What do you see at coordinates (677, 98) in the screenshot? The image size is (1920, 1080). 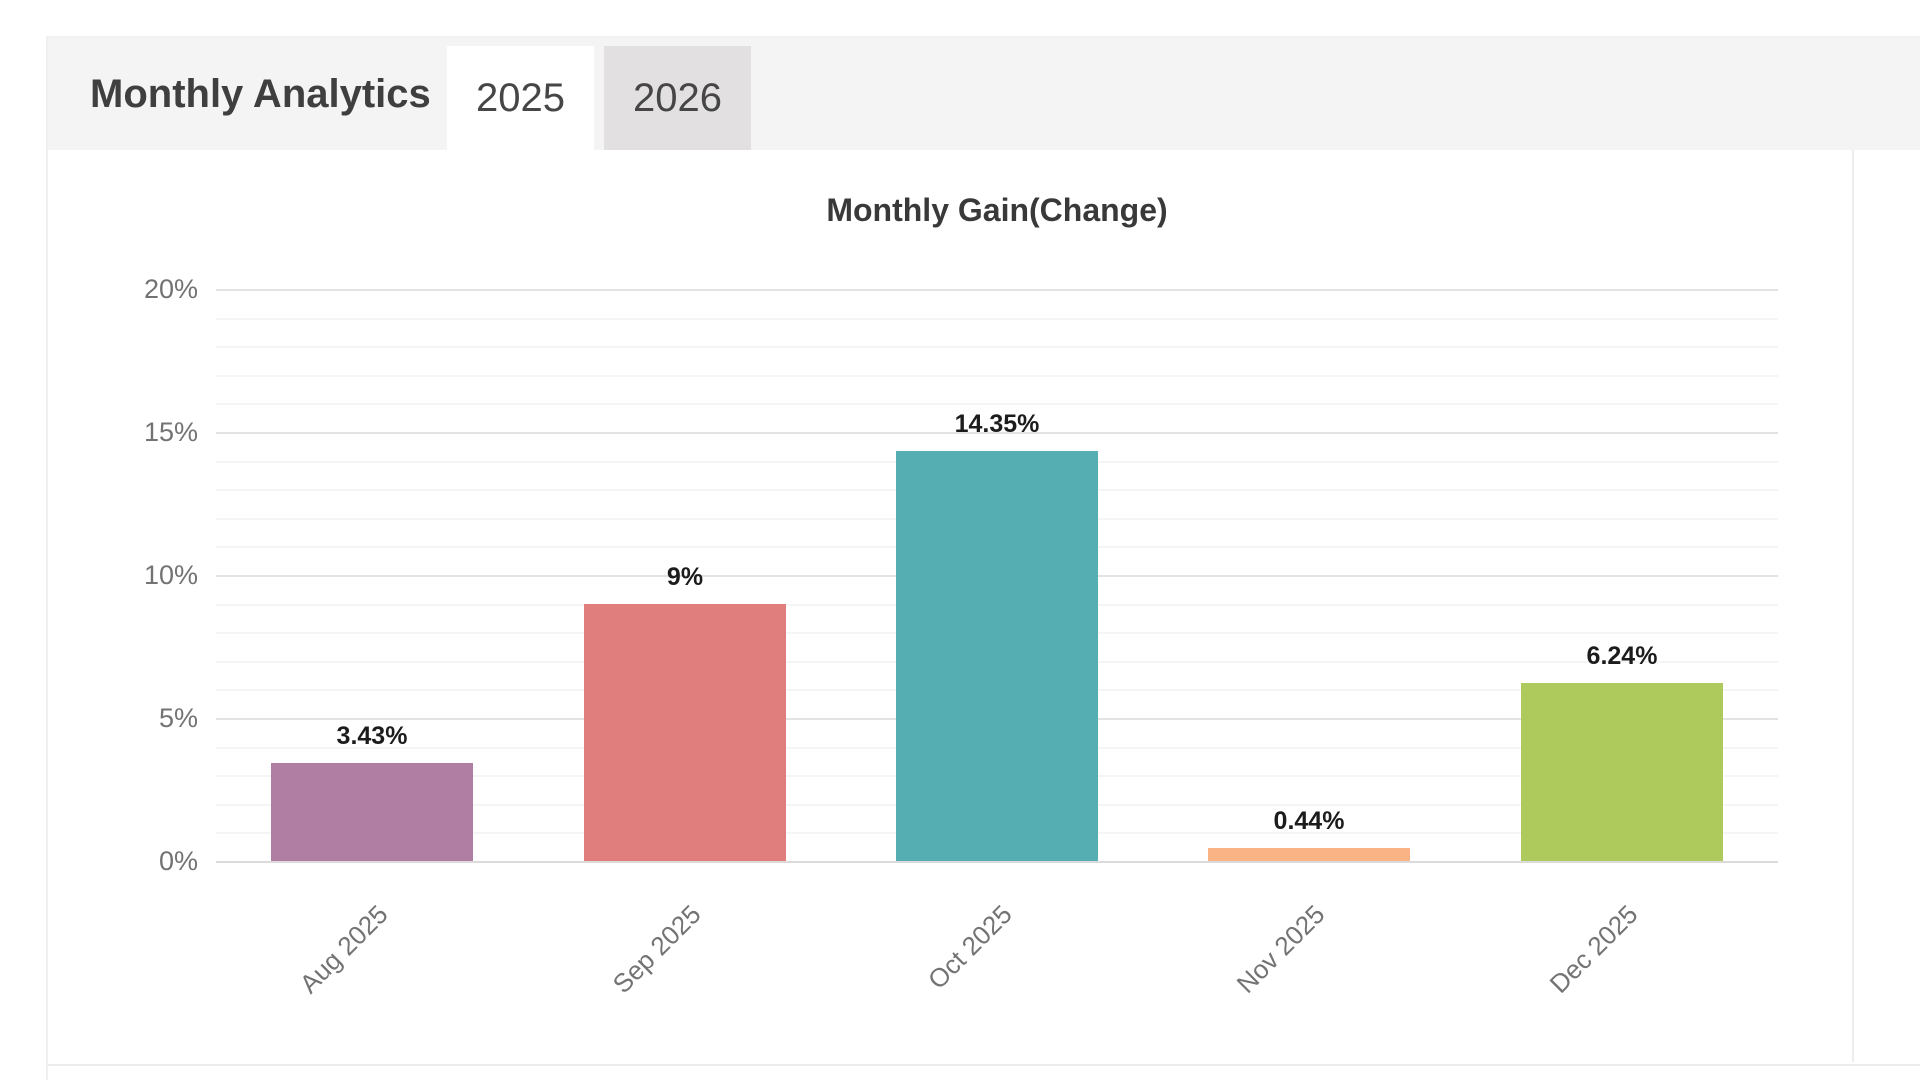 I see `tab-2026: 2026` at bounding box center [677, 98].